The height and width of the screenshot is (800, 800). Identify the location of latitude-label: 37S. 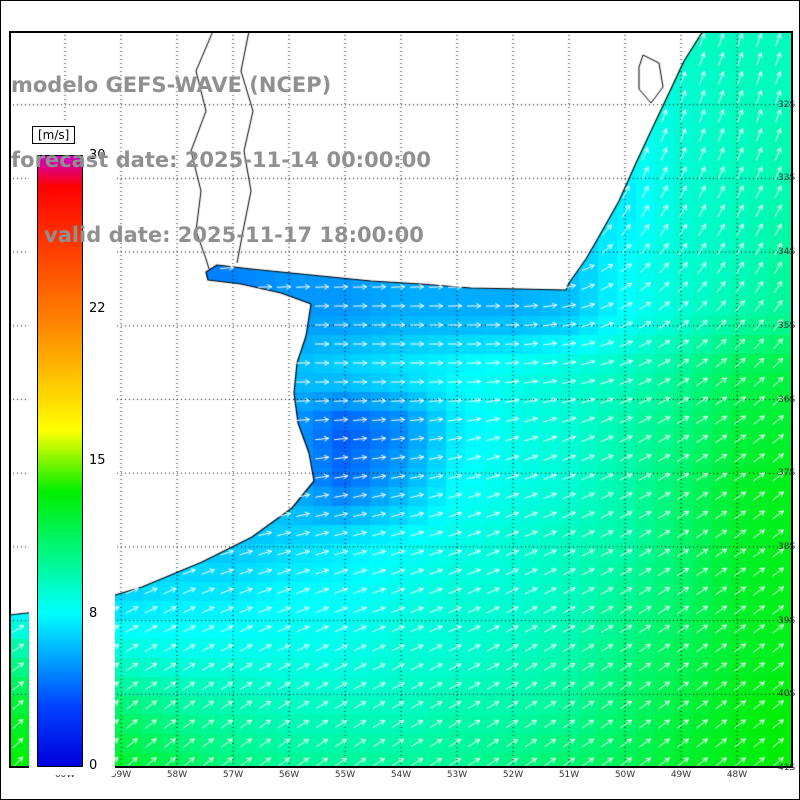
(787, 473).